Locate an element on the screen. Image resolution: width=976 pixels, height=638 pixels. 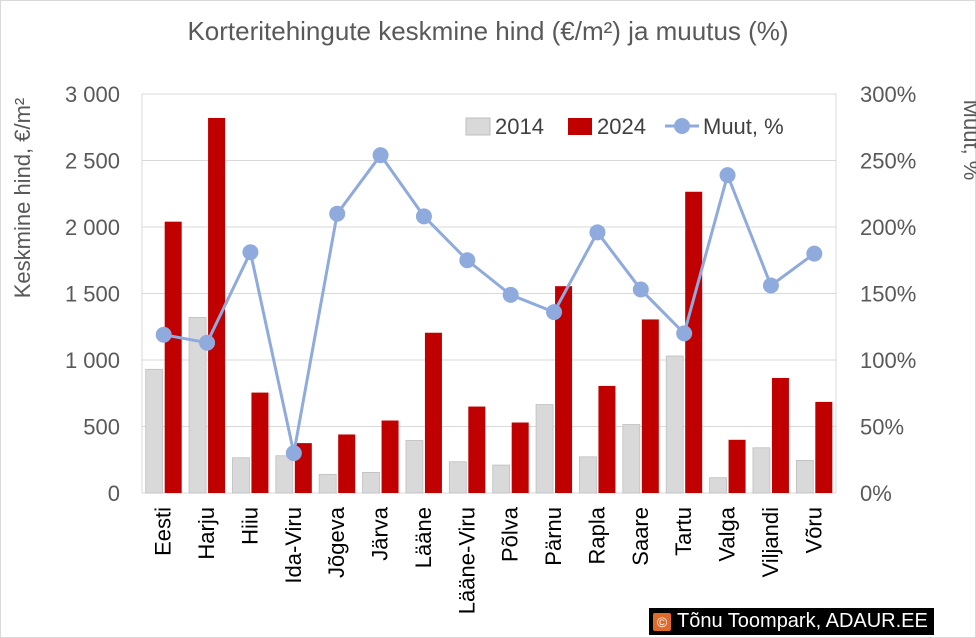
bar-2024-Valga is located at coordinates (737, 466).